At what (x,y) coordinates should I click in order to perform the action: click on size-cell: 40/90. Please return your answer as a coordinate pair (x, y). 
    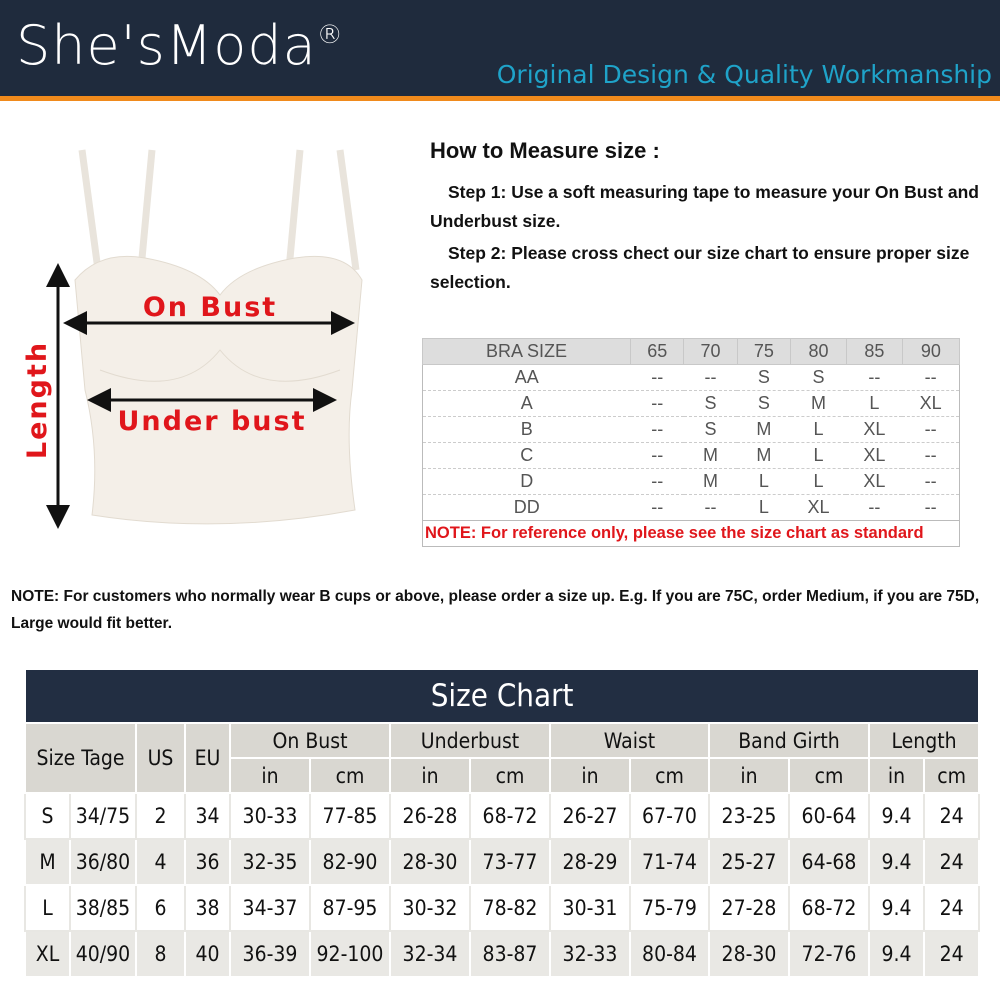
    Looking at the image, I should click on (103, 954).